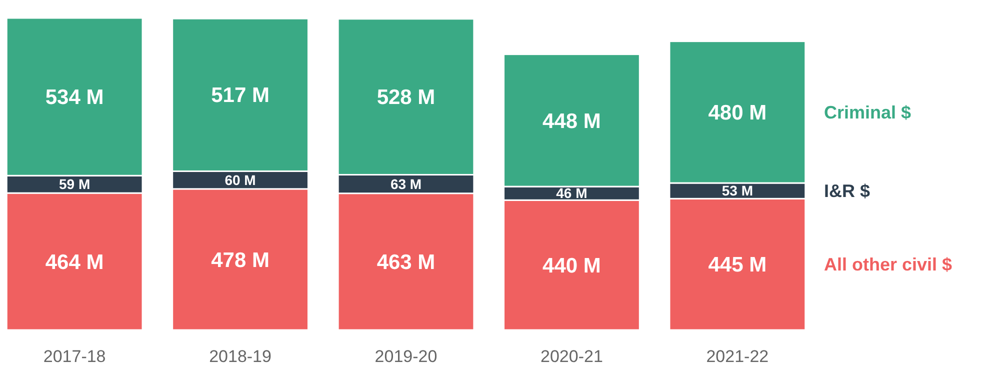 The image size is (1000, 383). What do you see at coordinates (571, 266) in the screenshot?
I see `data-label: 440 M` at bounding box center [571, 266].